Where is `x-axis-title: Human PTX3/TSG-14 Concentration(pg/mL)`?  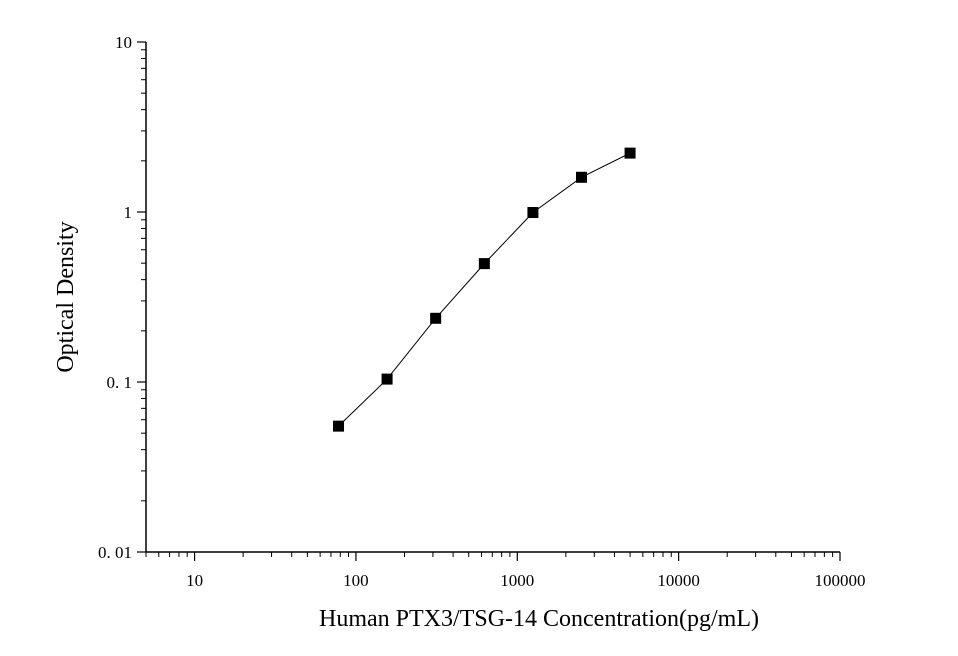 x-axis-title: Human PTX3/TSG-14 Concentration(pg/mL) is located at coordinates (539, 619).